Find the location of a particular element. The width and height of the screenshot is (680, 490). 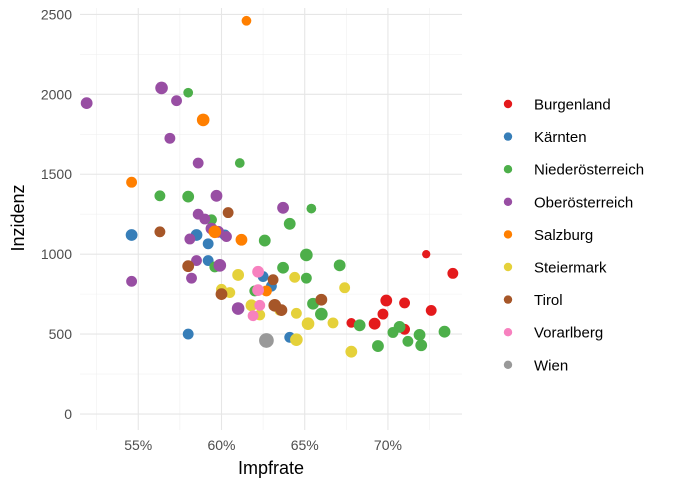

x-tick-label: 70% is located at coordinates (388, 445).